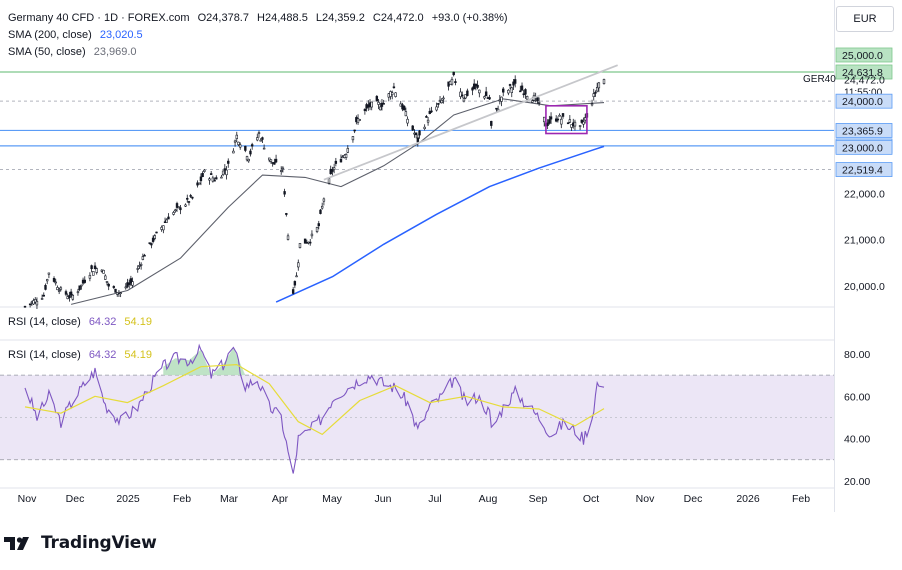 This screenshot has width=902, height=570. I want to click on tradingview-logo: TradingView, so click(80, 543).